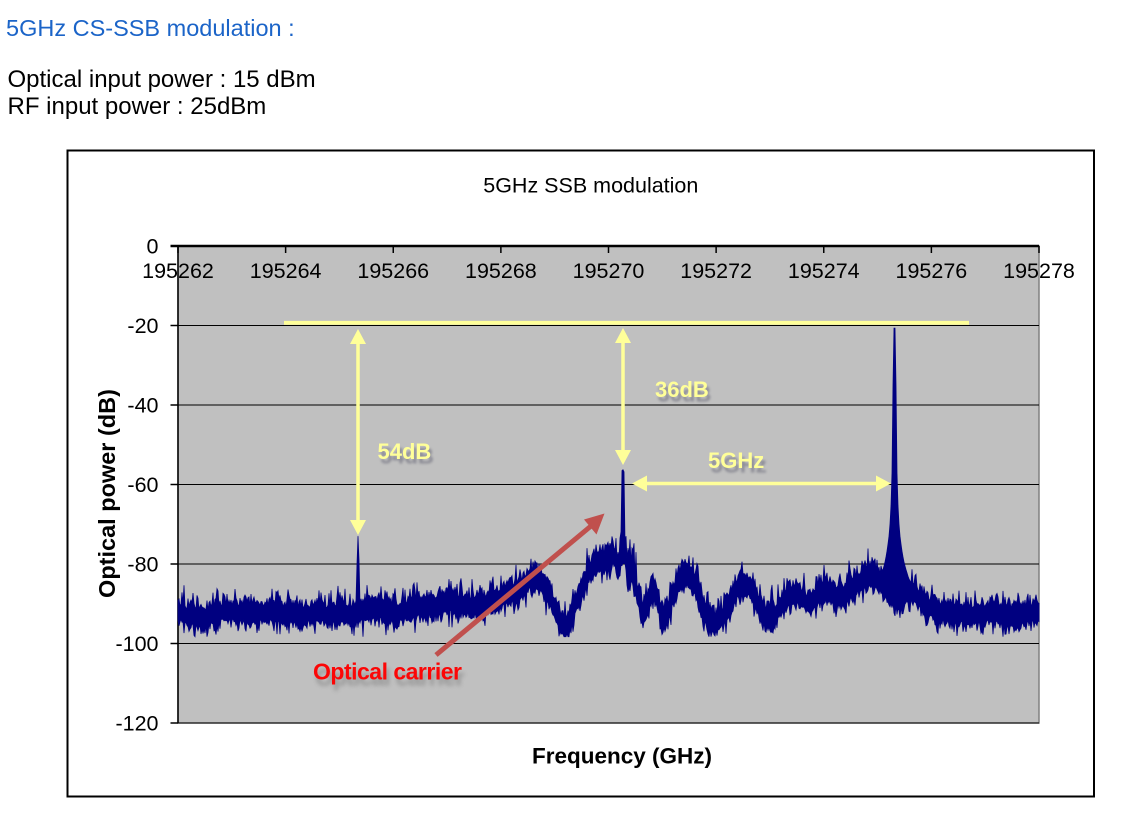 The image size is (1137, 820). What do you see at coordinates (1039, 271) in the screenshot?
I see `svg-text: 195278` at bounding box center [1039, 271].